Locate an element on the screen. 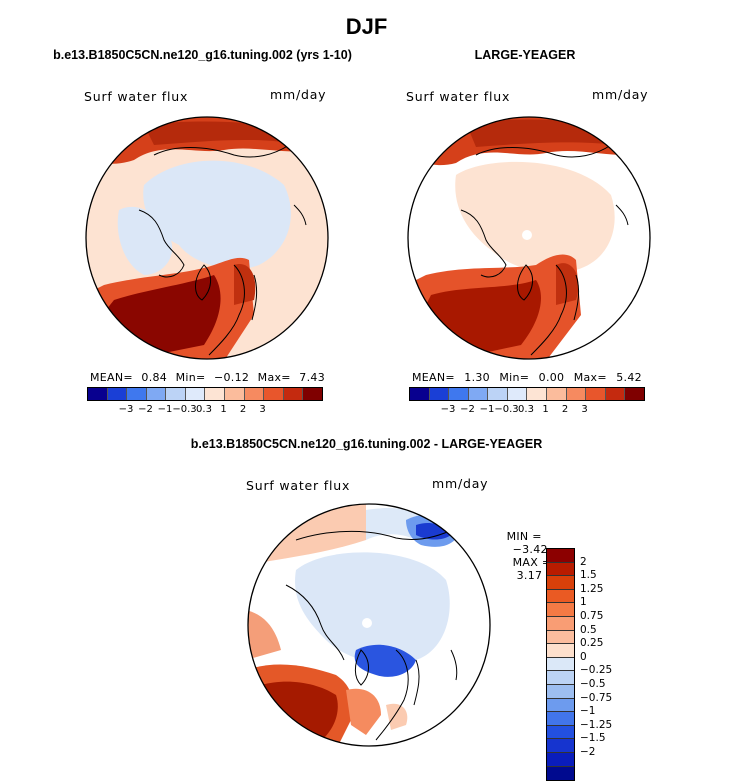 The width and height of the screenshot is (733, 781). panel-1-variable-label: Surf water flux is located at coordinates (136, 96).